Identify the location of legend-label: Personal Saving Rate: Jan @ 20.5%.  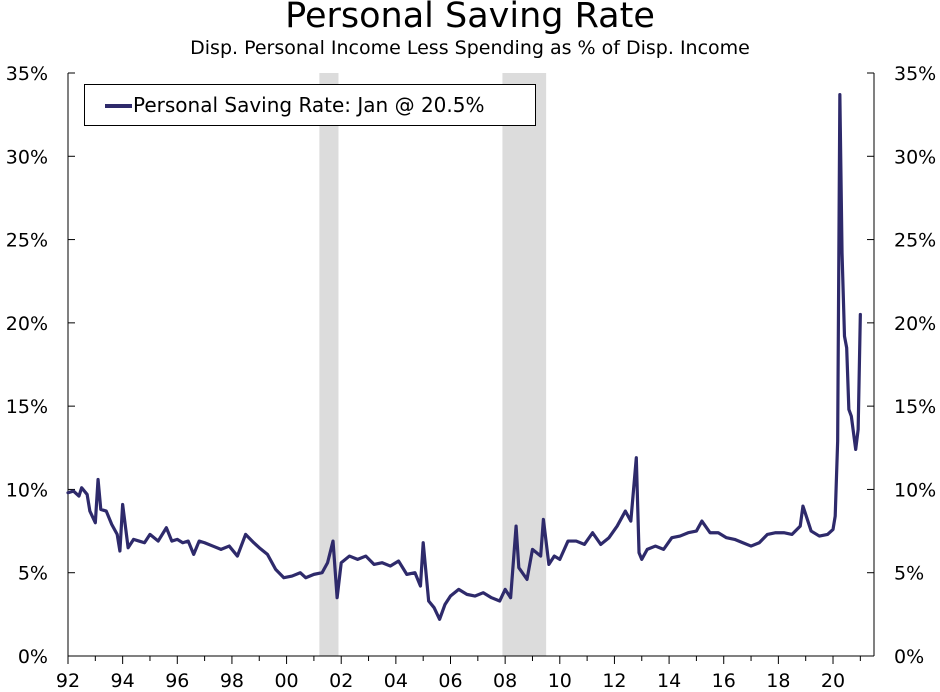
(309, 105).